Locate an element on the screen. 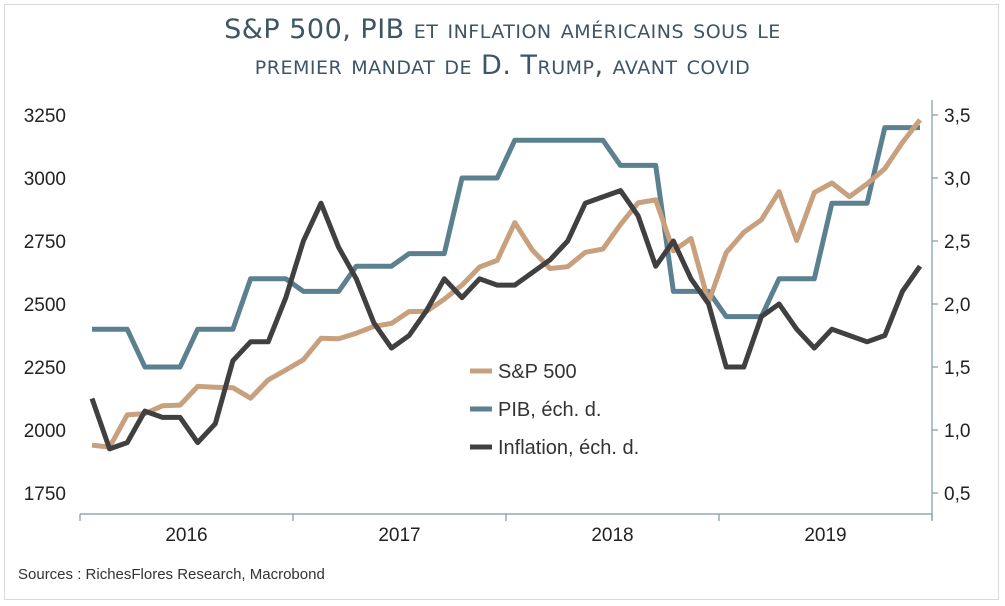 This screenshot has width=1005, height=606. y-left-tick-label: 2000 is located at coordinates (45, 431).